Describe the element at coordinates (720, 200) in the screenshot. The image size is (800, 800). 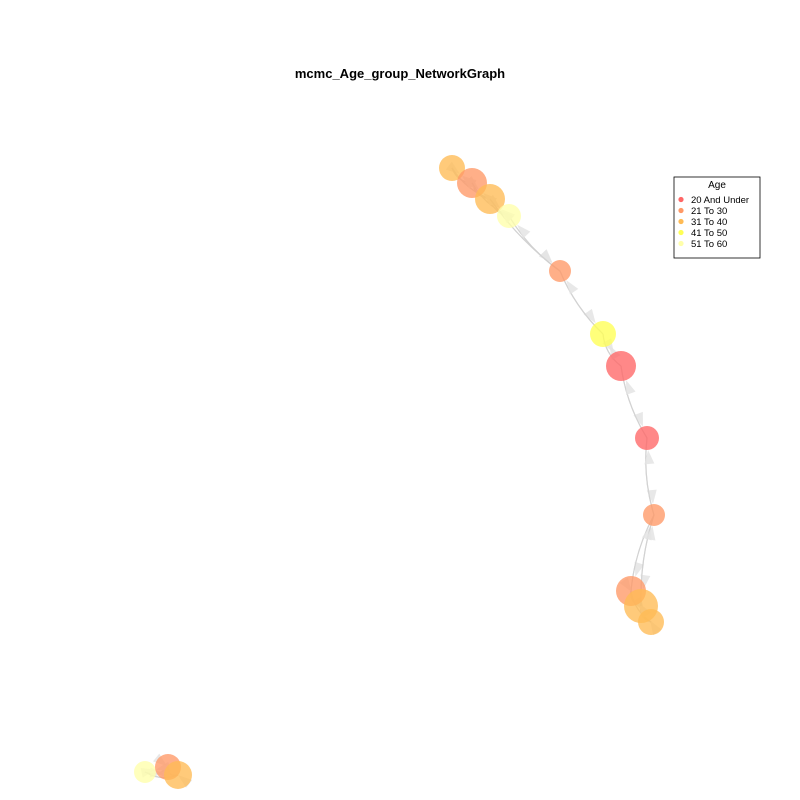
I see `legend-label: 20 And Under` at that location.